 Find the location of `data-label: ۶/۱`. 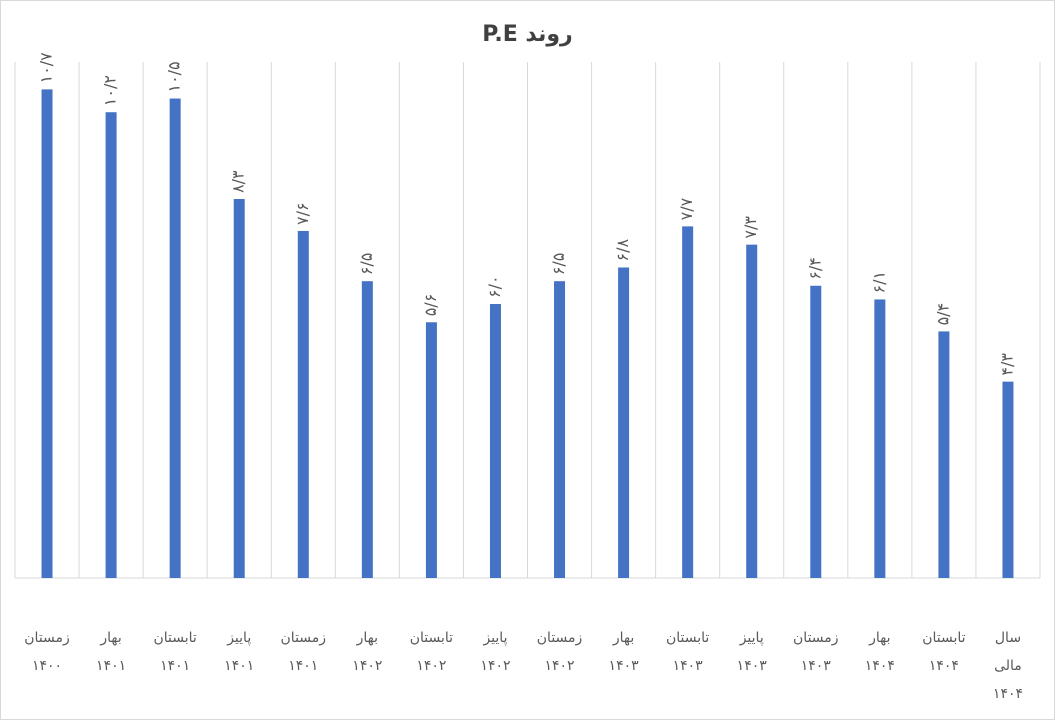

data-label: ۶/۱ is located at coordinates (878, 282).